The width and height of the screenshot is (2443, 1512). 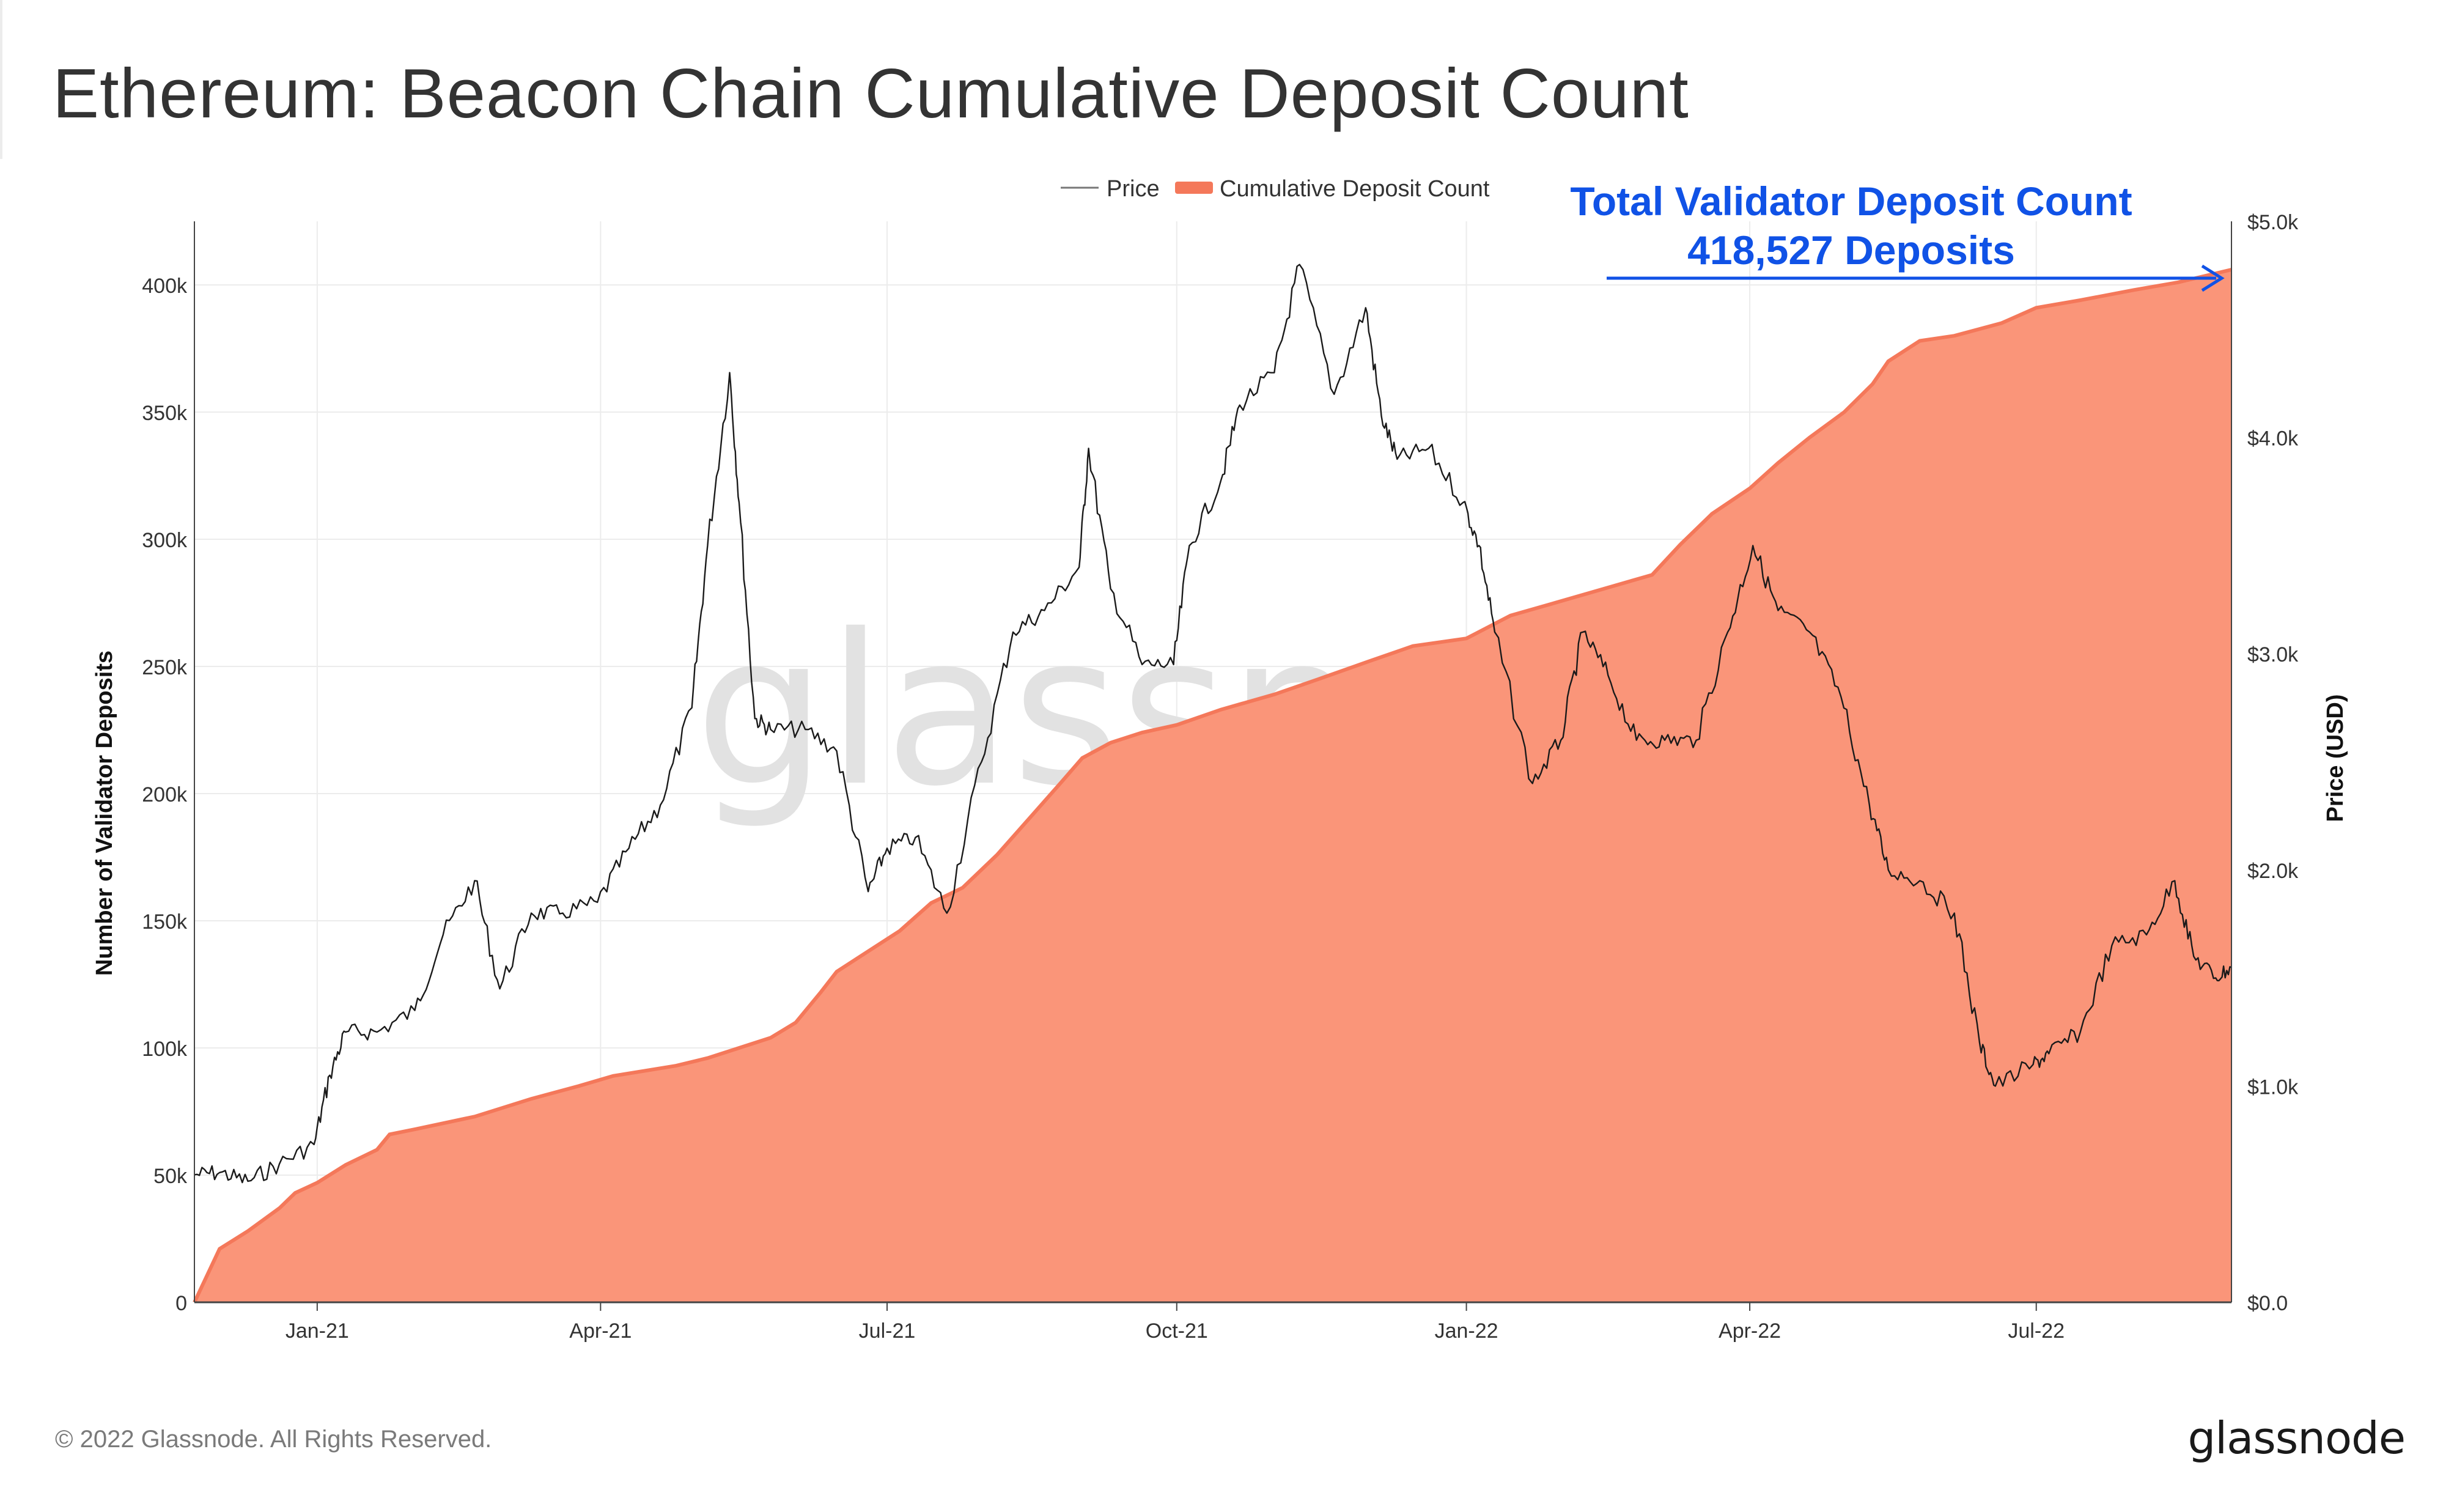 I want to click on x-tick-label: Oct-21, so click(x=1177, y=1331).